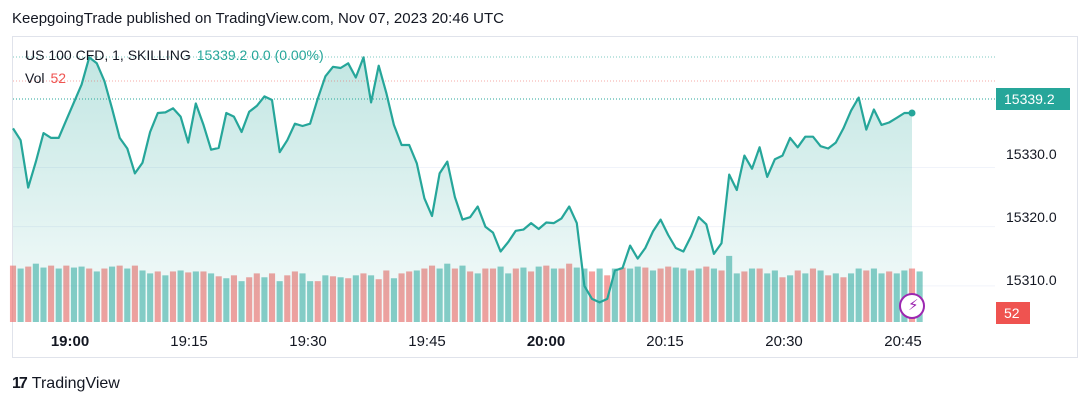  What do you see at coordinates (665, 341) in the screenshot?
I see `x-tick-label: 20:15` at bounding box center [665, 341].